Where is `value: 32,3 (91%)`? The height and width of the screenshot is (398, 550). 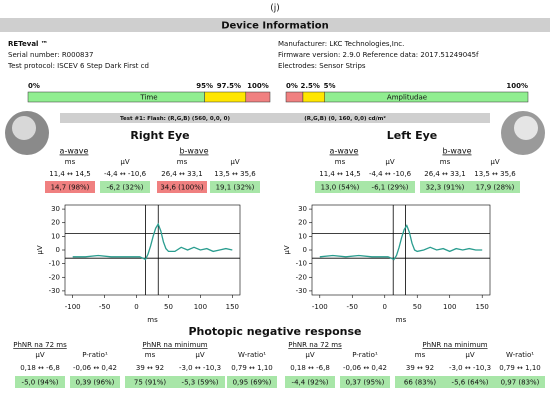 value: 32,3 (91%) is located at coordinates (445, 188).